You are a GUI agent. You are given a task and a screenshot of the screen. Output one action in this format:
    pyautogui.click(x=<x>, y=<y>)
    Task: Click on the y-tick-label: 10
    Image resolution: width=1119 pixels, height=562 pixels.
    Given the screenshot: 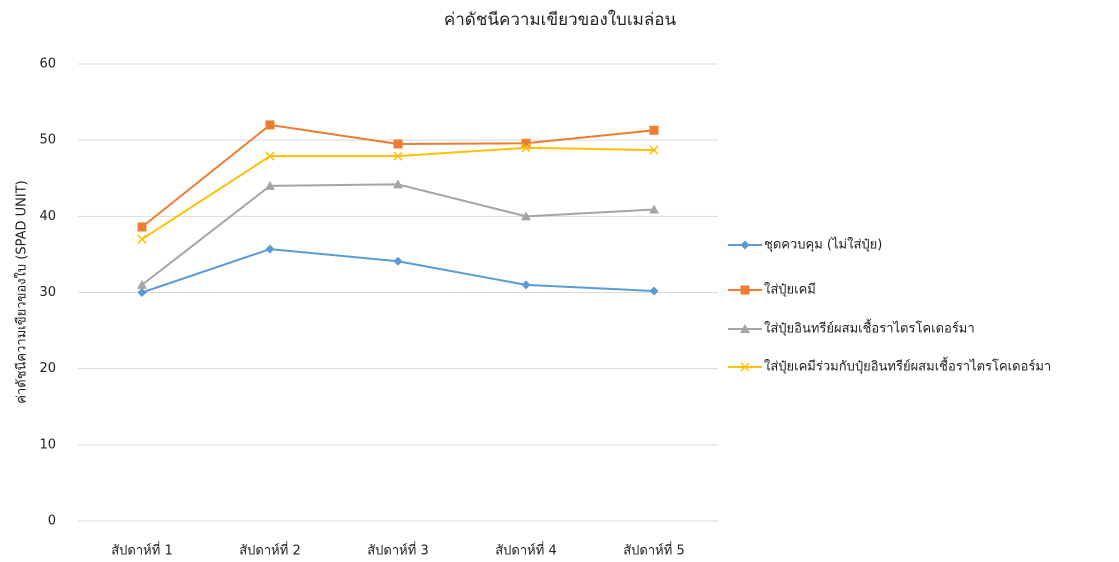 What is the action you would take?
    pyautogui.click(x=47, y=444)
    